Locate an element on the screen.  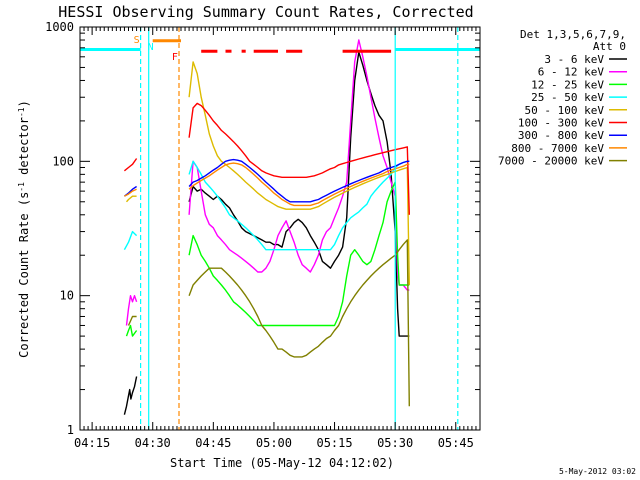
y-tick-label-1: 10 is located at coordinates (67, 296).